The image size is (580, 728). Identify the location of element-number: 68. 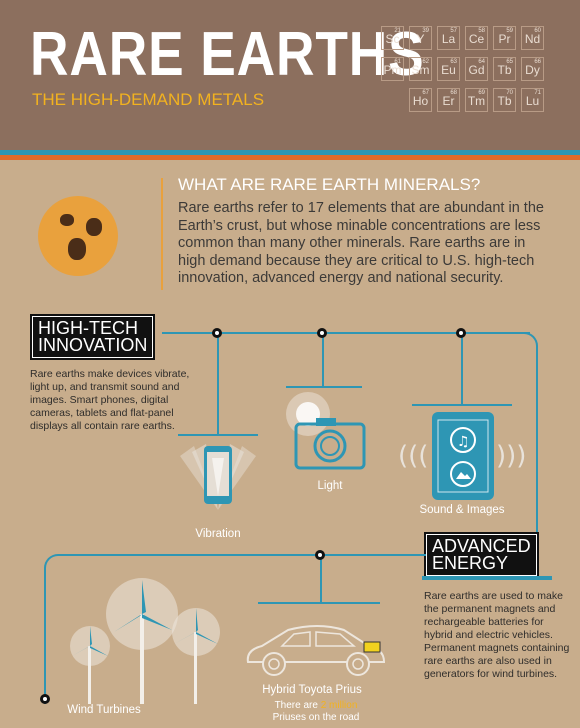
(453, 93).